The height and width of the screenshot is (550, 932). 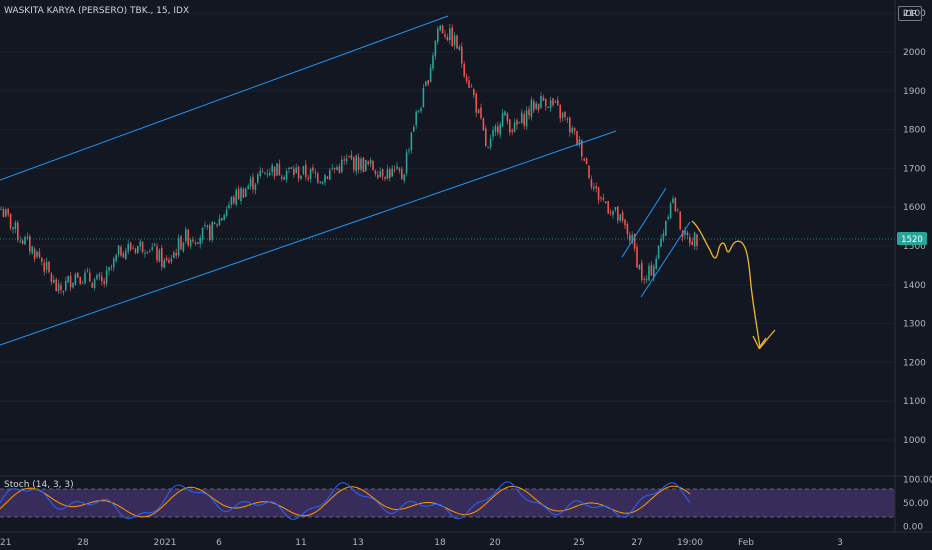 I want to click on time-axis: 21 28 2021 6 11 13 18 20 25 27 19:00 Feb 3, so click(x=421, y=543).